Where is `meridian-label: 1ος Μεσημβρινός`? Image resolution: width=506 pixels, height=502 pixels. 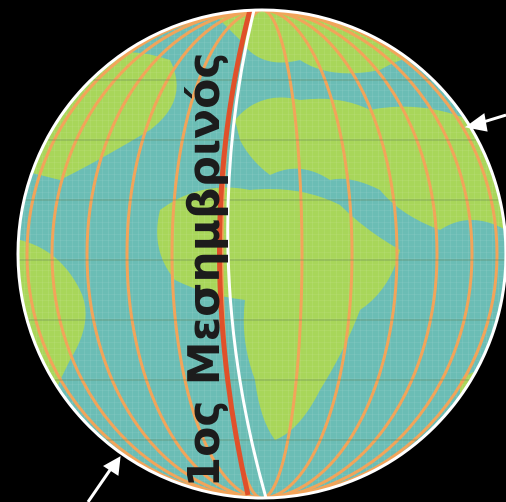 meridian-label: 1ος Μεσημβρινός is located at coordinates (204, 270).